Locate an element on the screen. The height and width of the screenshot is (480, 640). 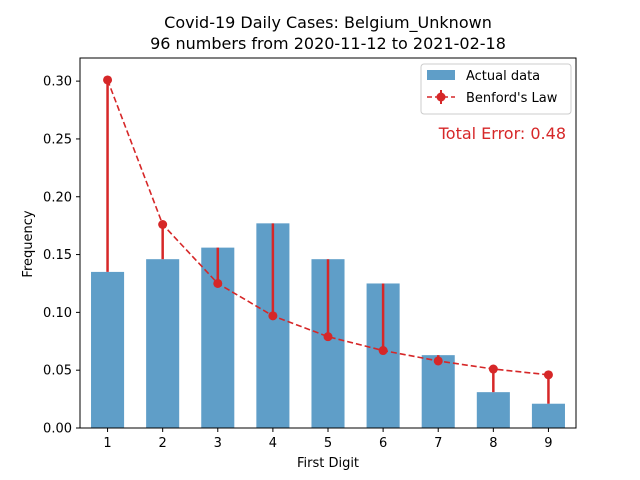
x-tick-label-7: 7 is located at coordinates (438, 443).